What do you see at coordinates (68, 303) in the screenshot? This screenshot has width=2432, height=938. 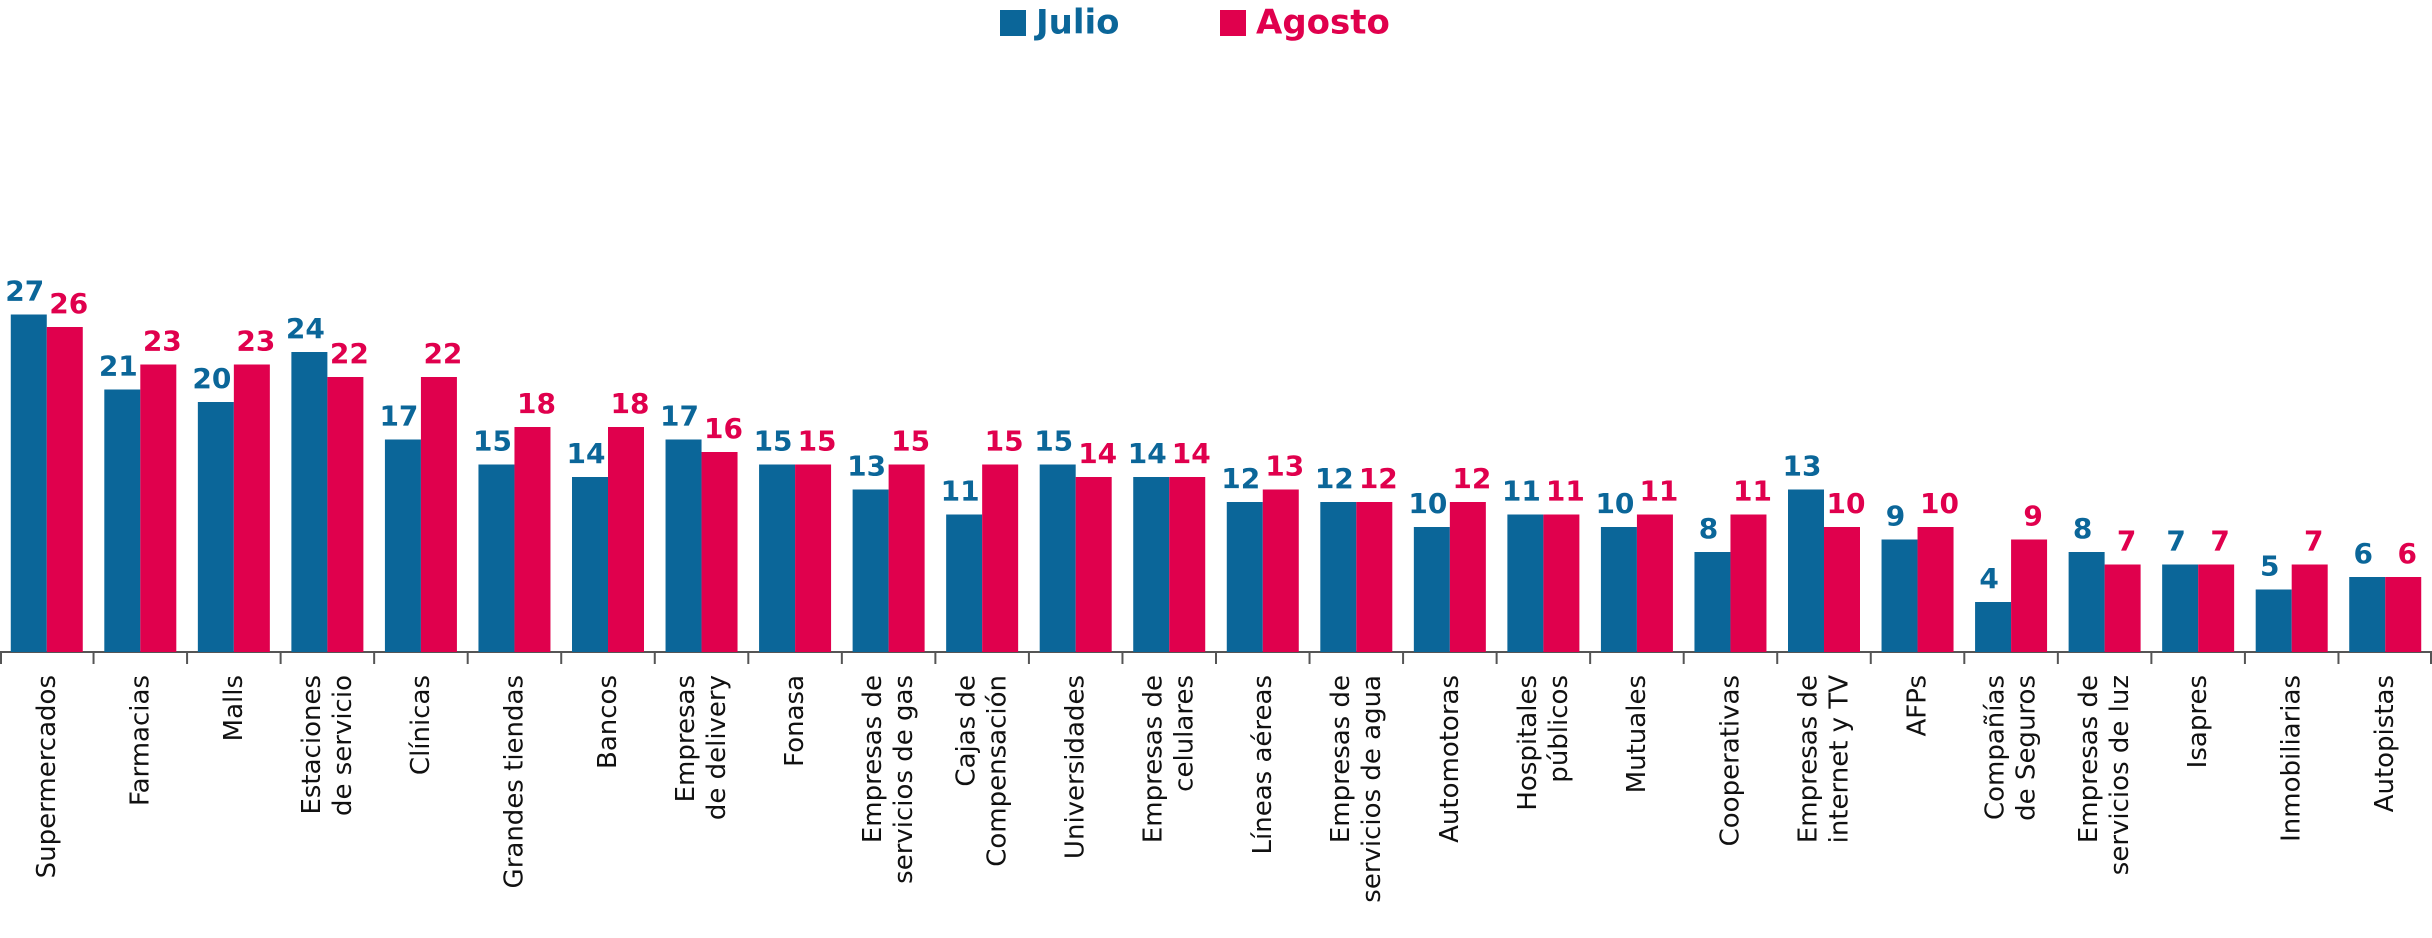 I see `data-label: 26` at bounding box center [68, 303].